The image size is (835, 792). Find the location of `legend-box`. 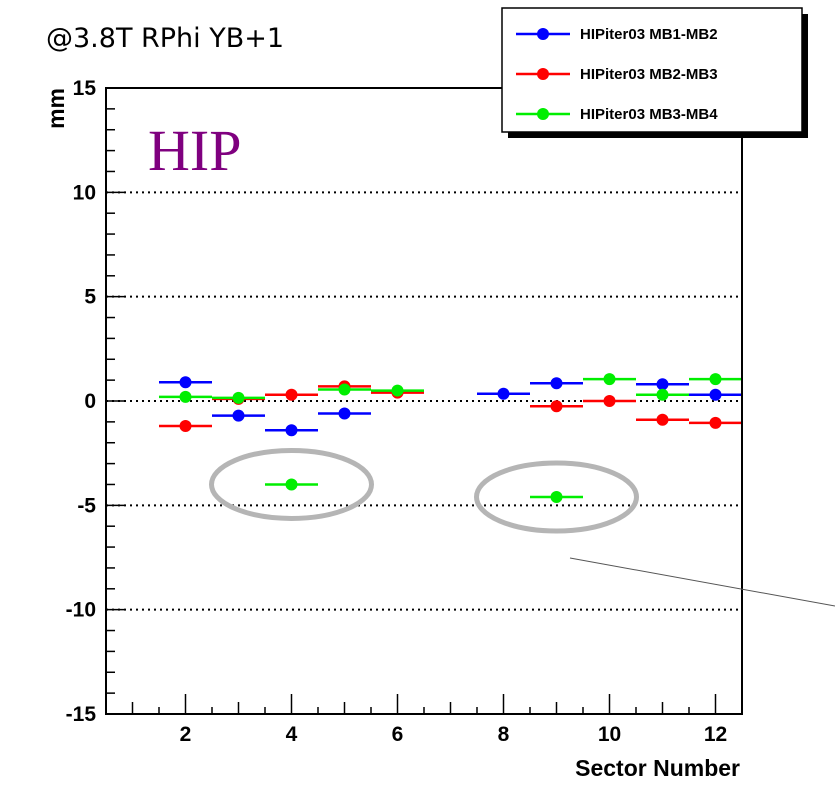

legend-box is located at coordinates (652, 70).